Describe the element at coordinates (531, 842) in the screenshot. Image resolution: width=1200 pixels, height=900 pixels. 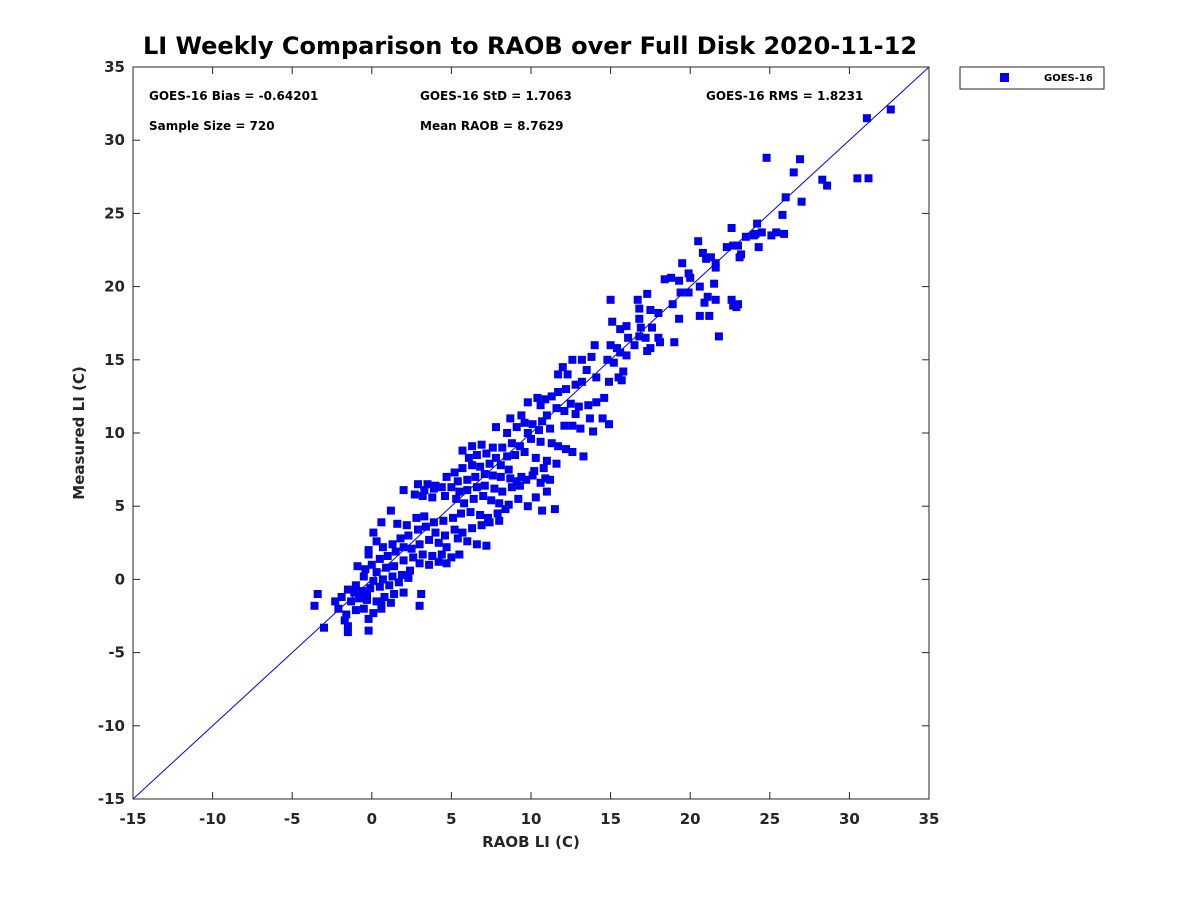
I see `x-axis-label: RAOB LI (C)` at that location.